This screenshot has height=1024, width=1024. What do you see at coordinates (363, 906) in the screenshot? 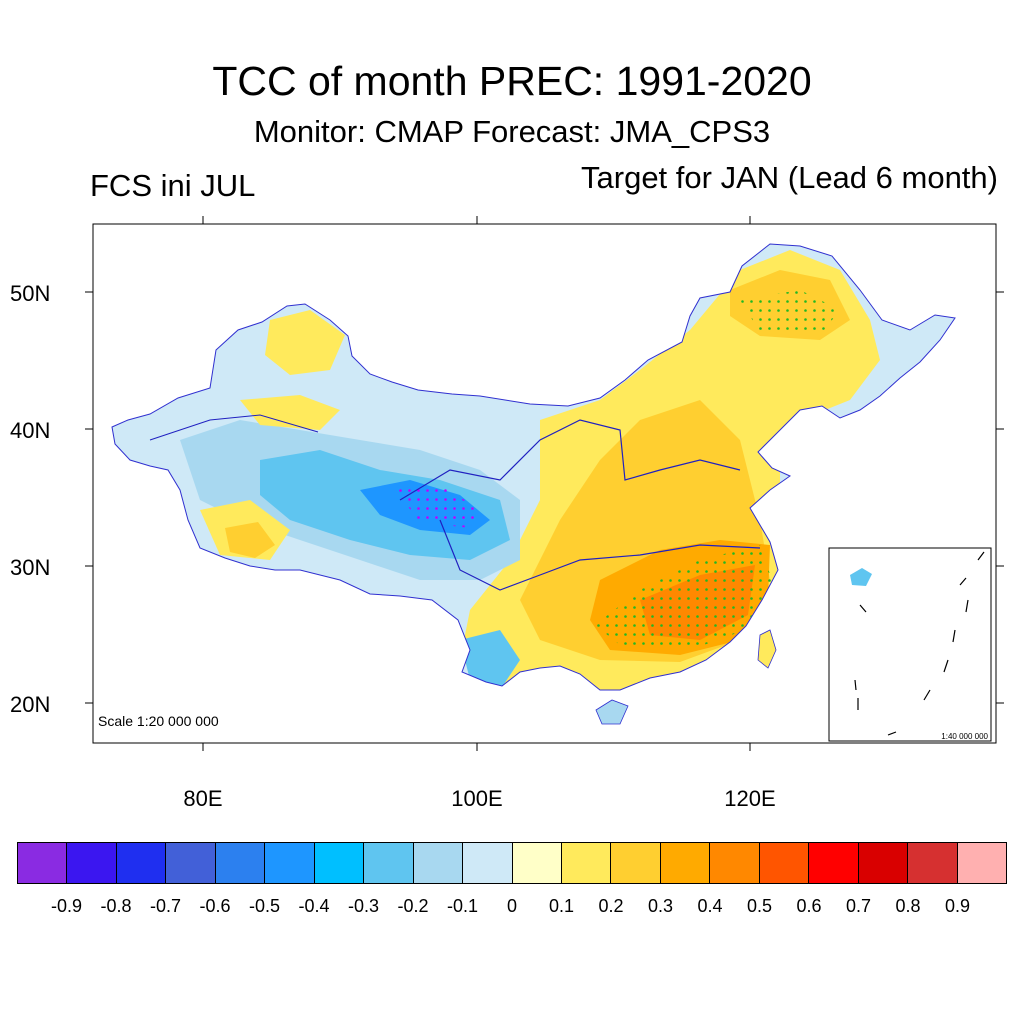
I see `colorbar-label: -0.3` at bounding box center [363, 906].